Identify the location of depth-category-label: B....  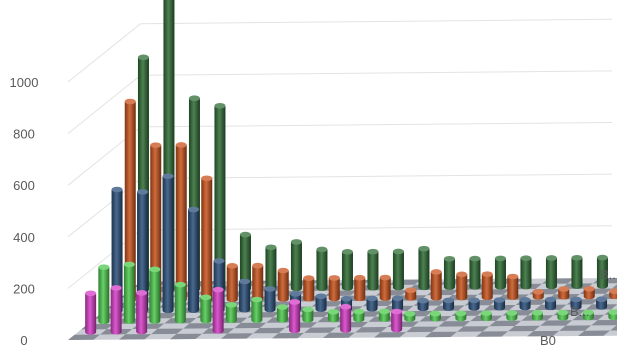
(580, 311).